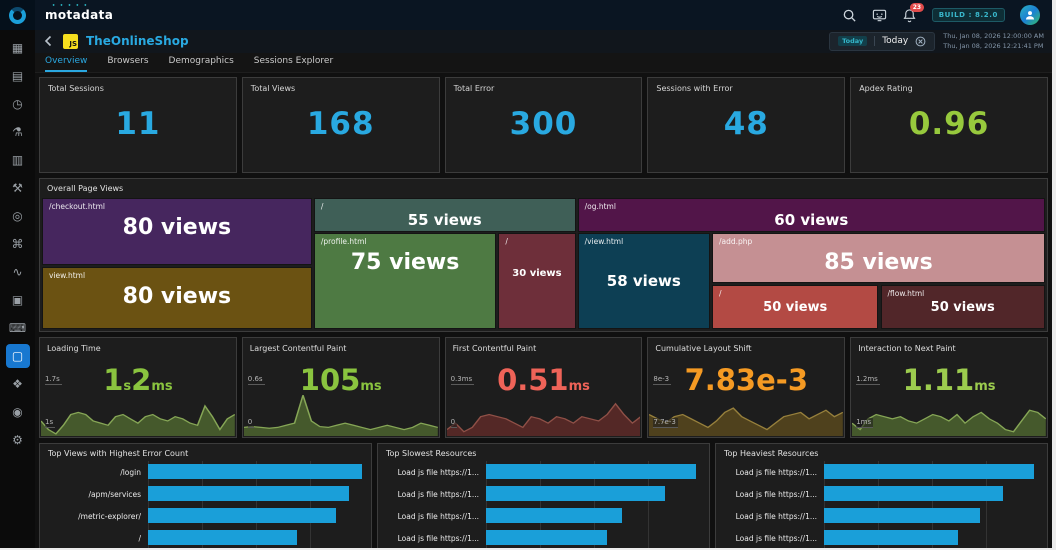 This screenshot has height=550, width=1056. What do you see at coordinates (878, 258) in the screenshot?
I see `treemap-tile: /add.php 85 views` at bounding box center [878, 258].